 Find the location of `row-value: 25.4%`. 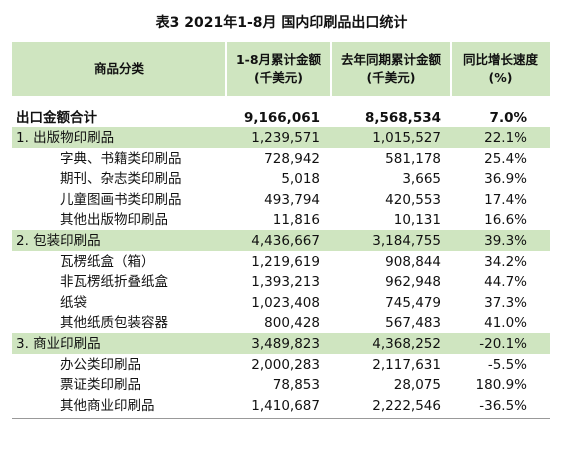

row-value: 25.4% is located at coordinates (505, 158).